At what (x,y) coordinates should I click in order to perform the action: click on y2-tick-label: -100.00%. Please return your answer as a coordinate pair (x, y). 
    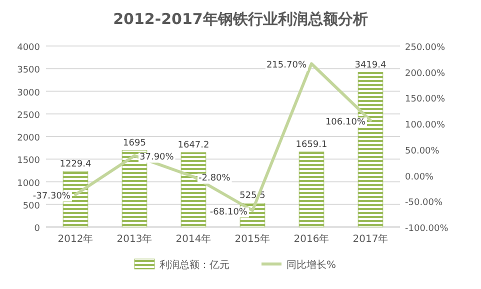
    Looking at the image, I should click on (427, 229).